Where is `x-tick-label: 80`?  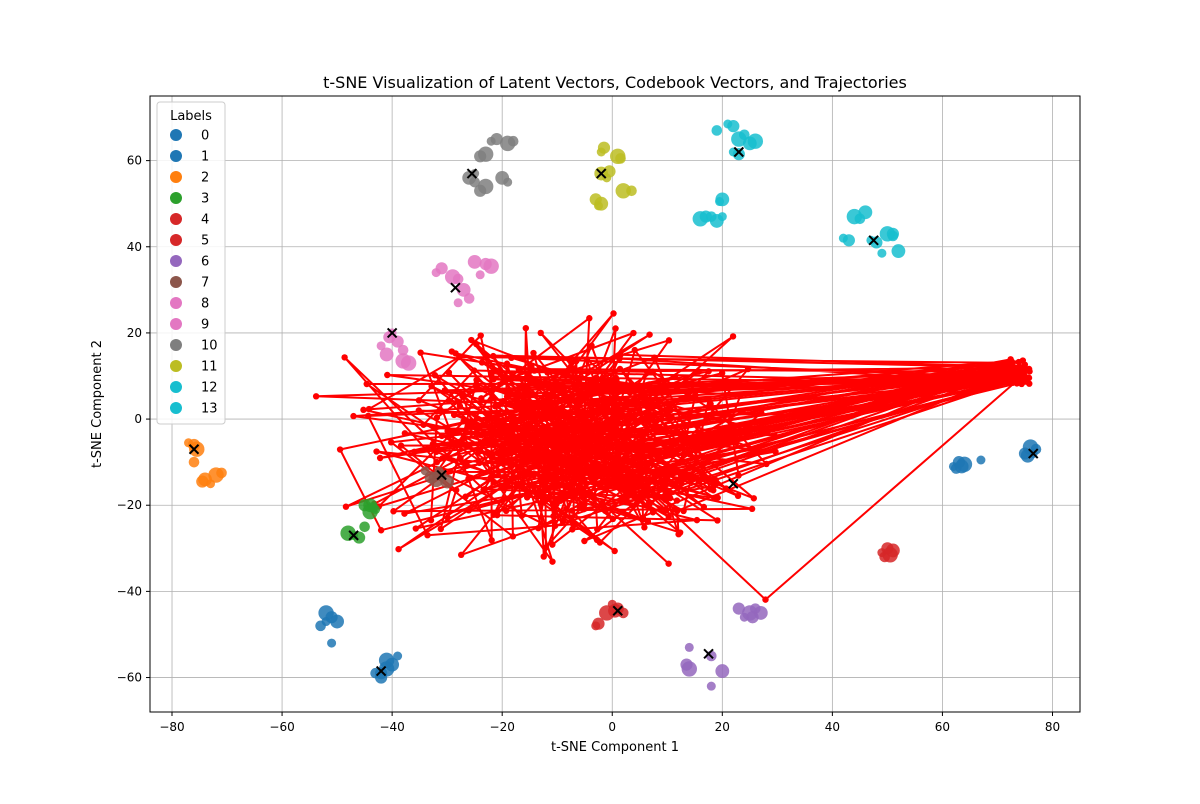
x-tick-label: 80 is located at coordinates (1052, 727).